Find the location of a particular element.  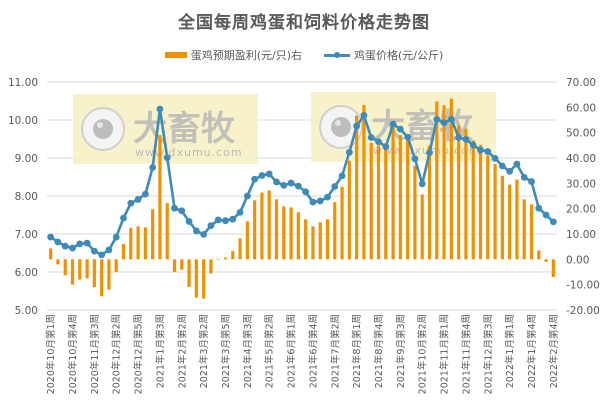

legend-label-profit: 蛋鸡预期盈利(元/只)右 is located at coordinates (246, 55).